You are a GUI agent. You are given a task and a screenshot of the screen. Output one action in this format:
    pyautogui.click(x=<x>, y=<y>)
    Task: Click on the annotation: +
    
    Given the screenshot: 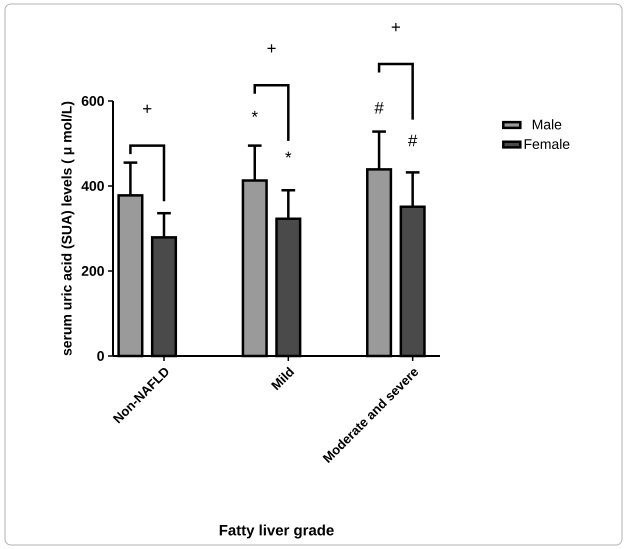 What is the action you would take?
    pyautogui.click(x=147, y=108)
    